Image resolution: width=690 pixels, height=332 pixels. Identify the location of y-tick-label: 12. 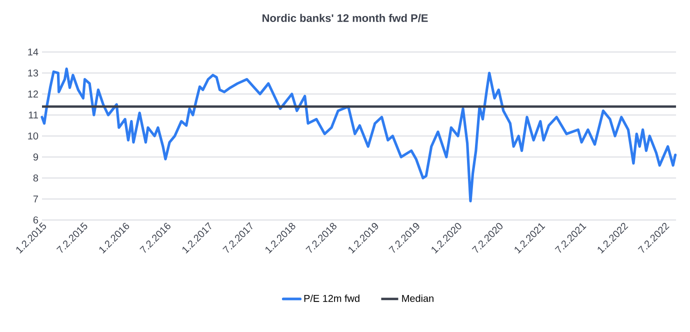
(33, 94).